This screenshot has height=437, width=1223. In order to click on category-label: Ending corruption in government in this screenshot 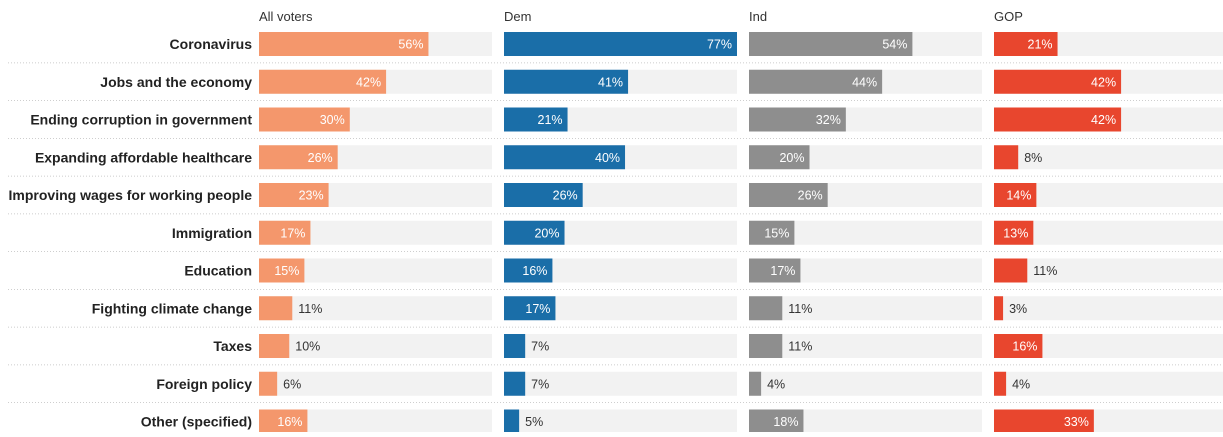, I will do `click(141, 120)`.